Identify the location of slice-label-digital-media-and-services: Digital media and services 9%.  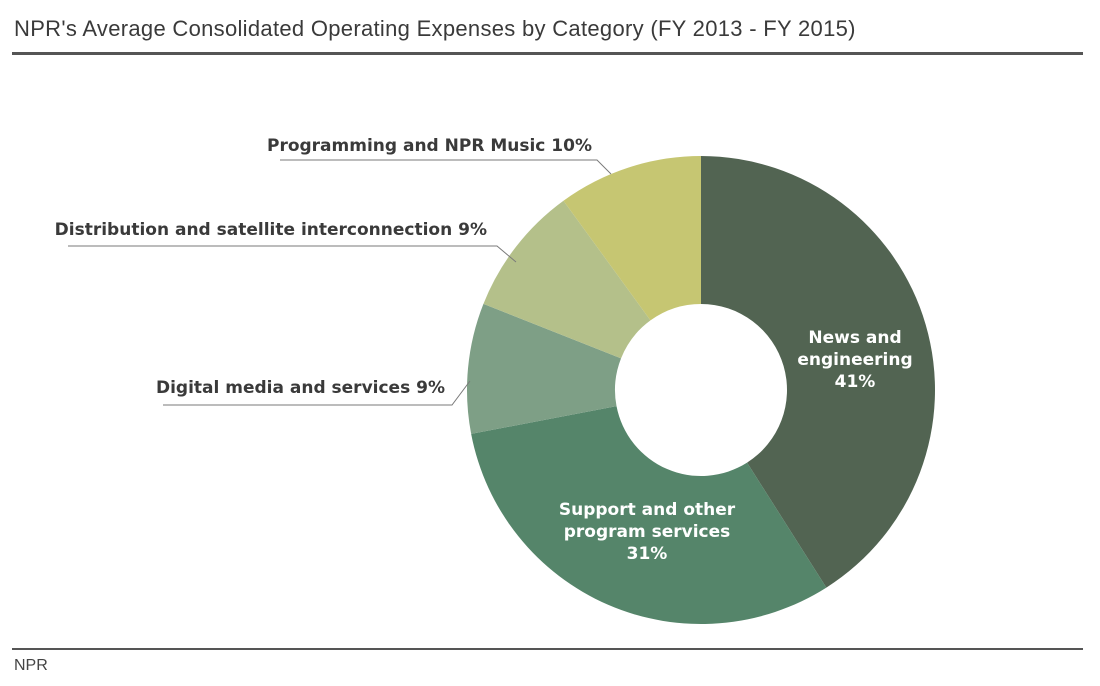
(300, 388).